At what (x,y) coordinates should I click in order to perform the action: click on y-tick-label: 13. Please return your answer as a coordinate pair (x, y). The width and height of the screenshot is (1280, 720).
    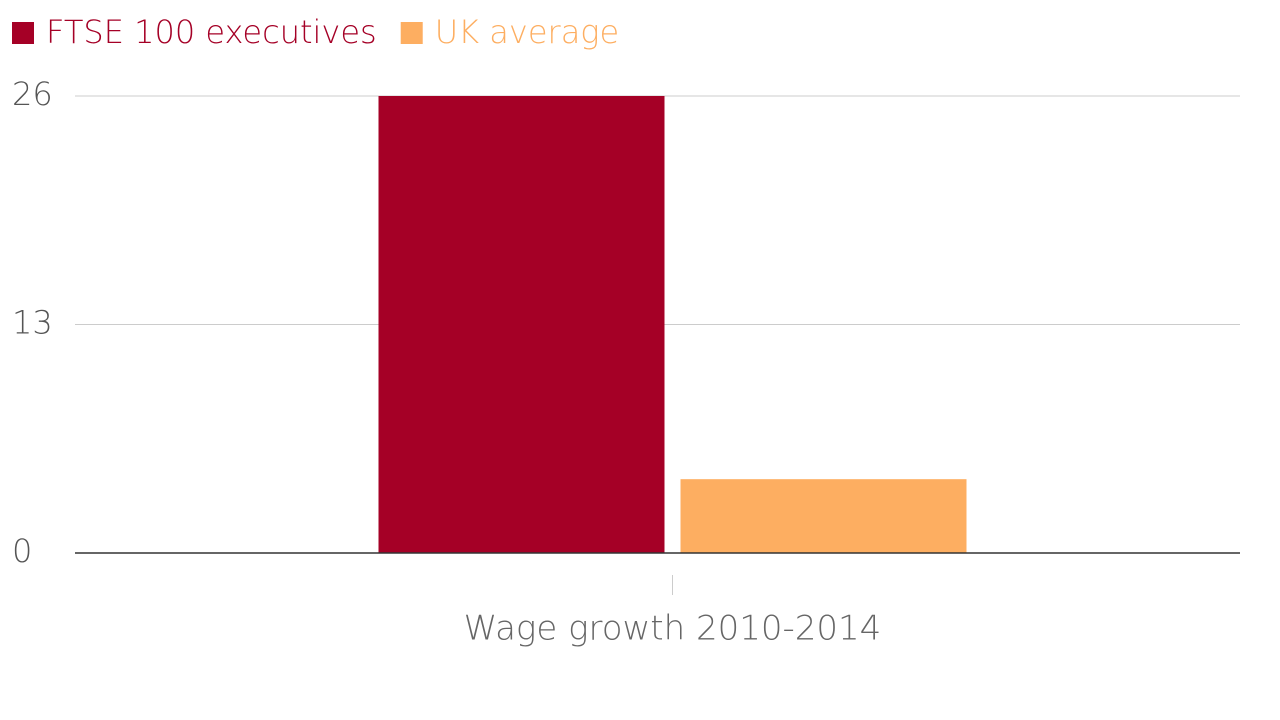
    Looking at the image, I should click on (32, 323).